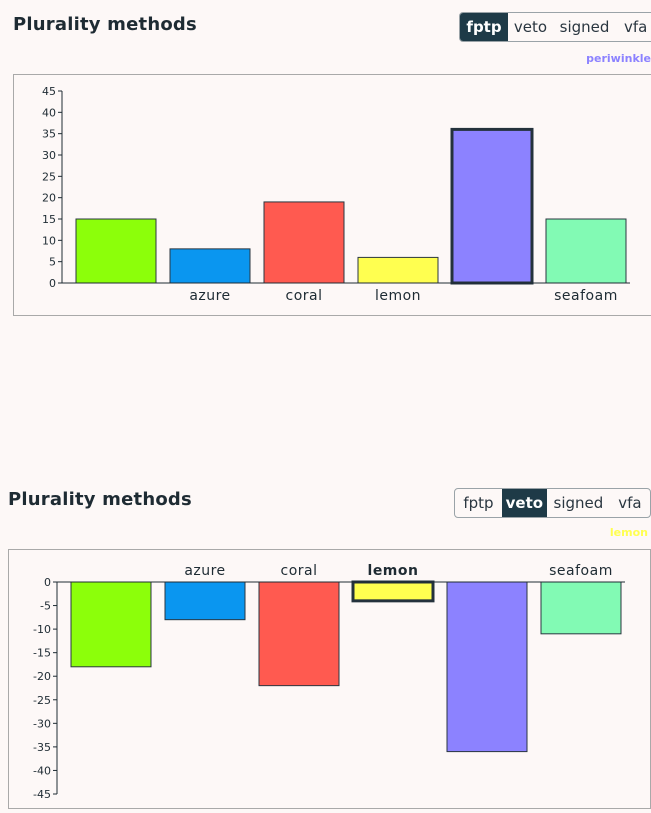 The width and height of the screenshot is (651, 813). What do you see at coordinates (42, 676) in the screenshot?
I see `y-tick-label: -20` at bounding box center [42, 676].